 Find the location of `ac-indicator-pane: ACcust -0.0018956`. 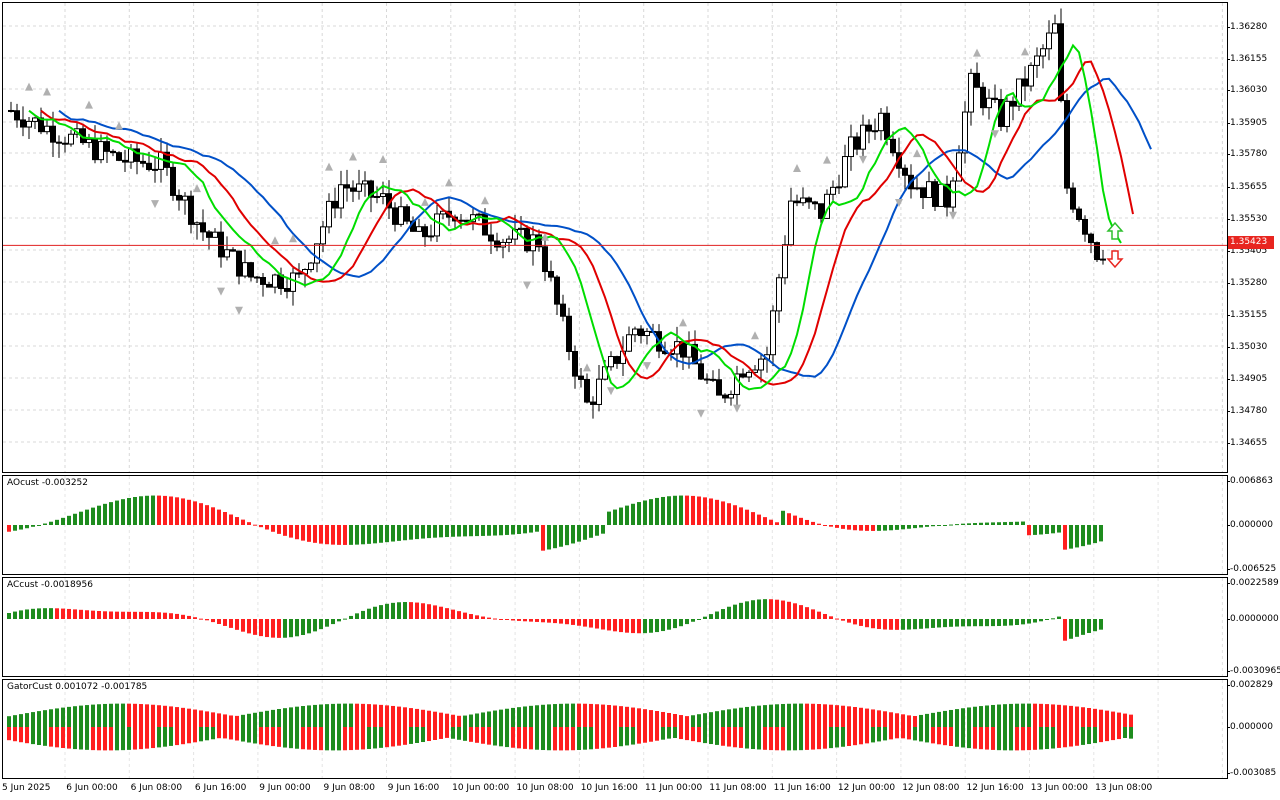

ac-indicator-pane: ACcust -0.0018956 is located at coordinates (615, 627).